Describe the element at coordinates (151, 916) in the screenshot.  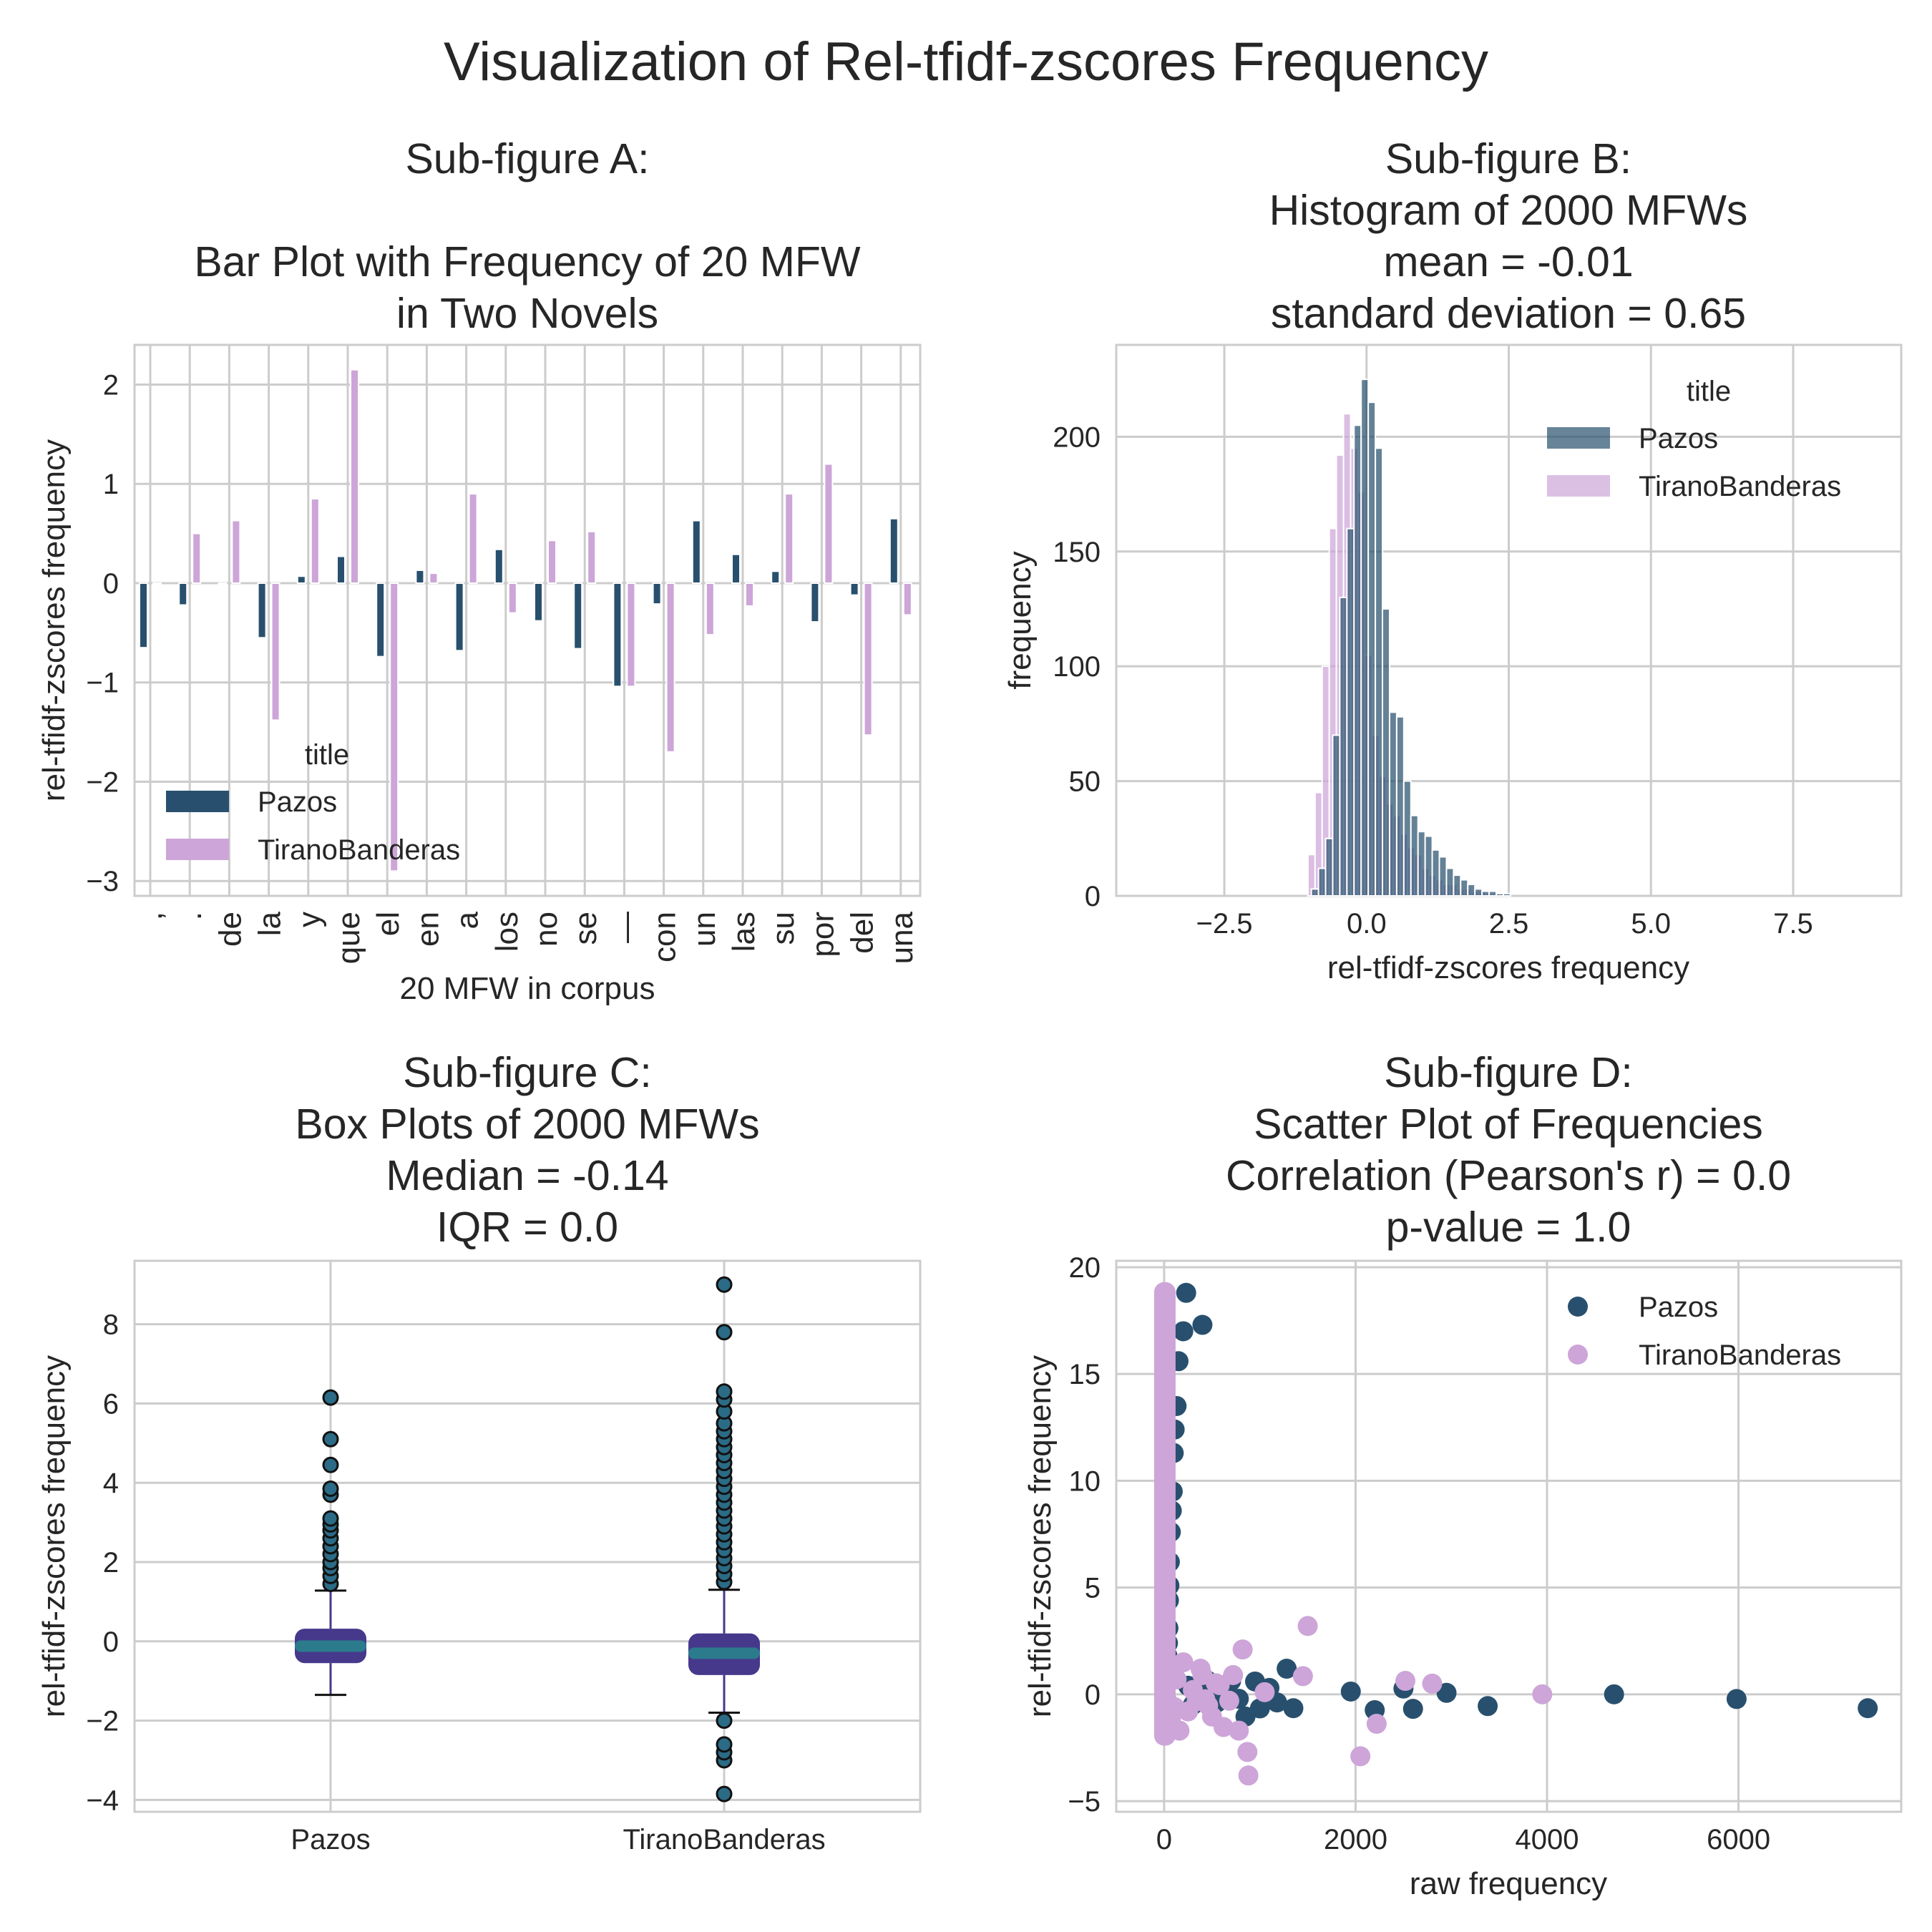
I see `panel-a-xtick-label: ,` at that location.